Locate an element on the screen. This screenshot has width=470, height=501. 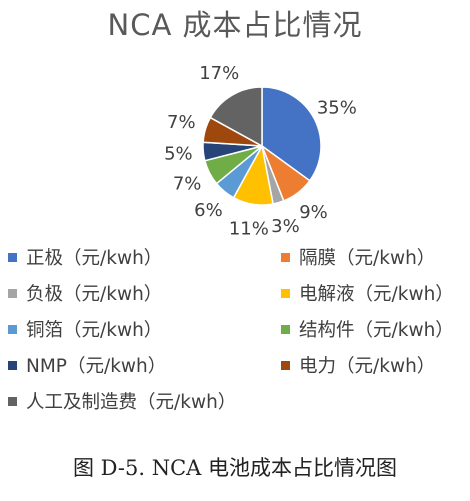
legend-label-0: 正极（元/kwh） is located at coordinates (94, 258).